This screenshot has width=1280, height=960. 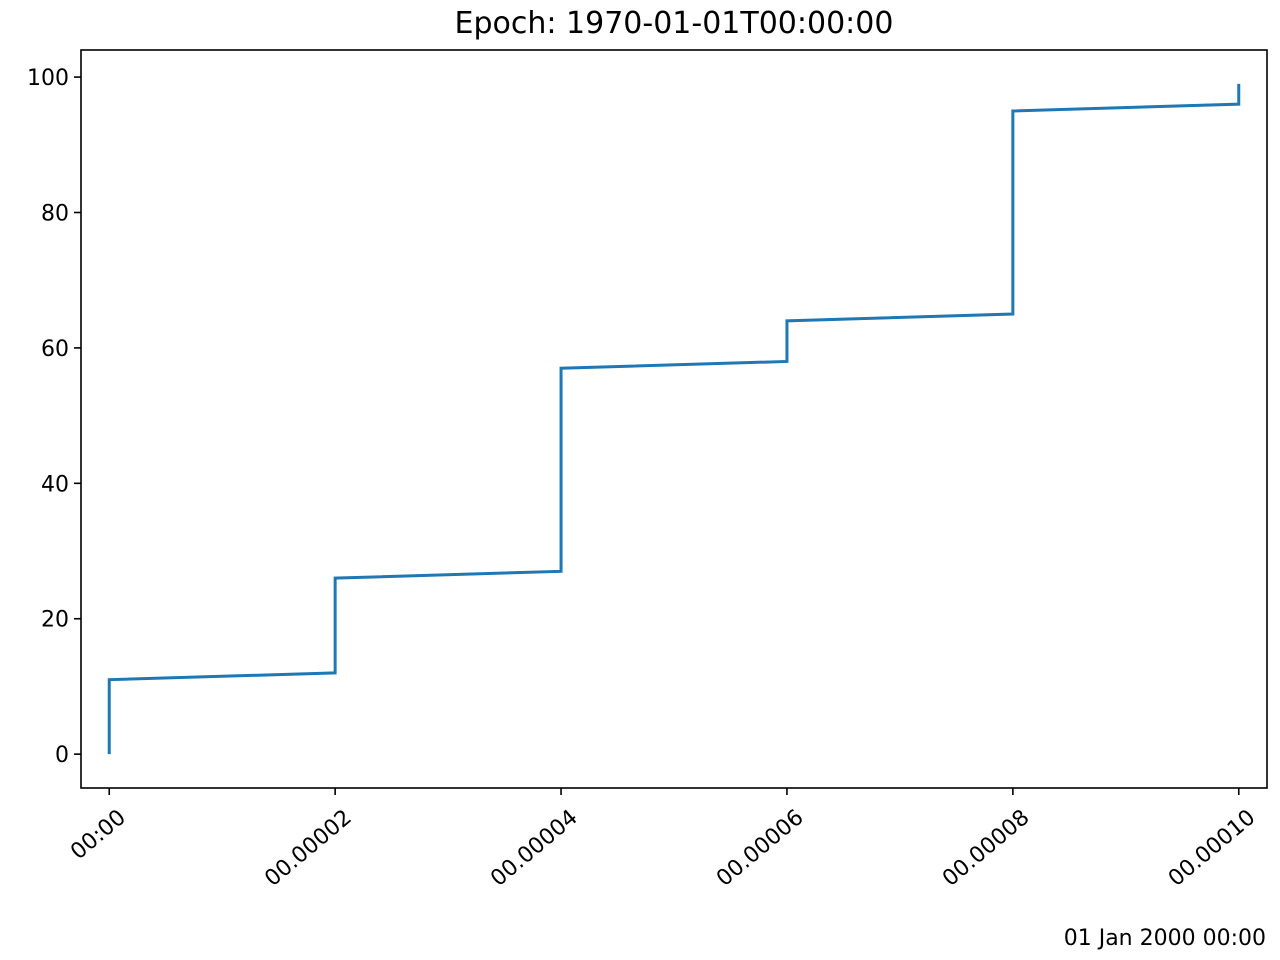 I want to click on chart-title: Epoch: 1970-01-01T00:00:00, so click(x=674, y=23).